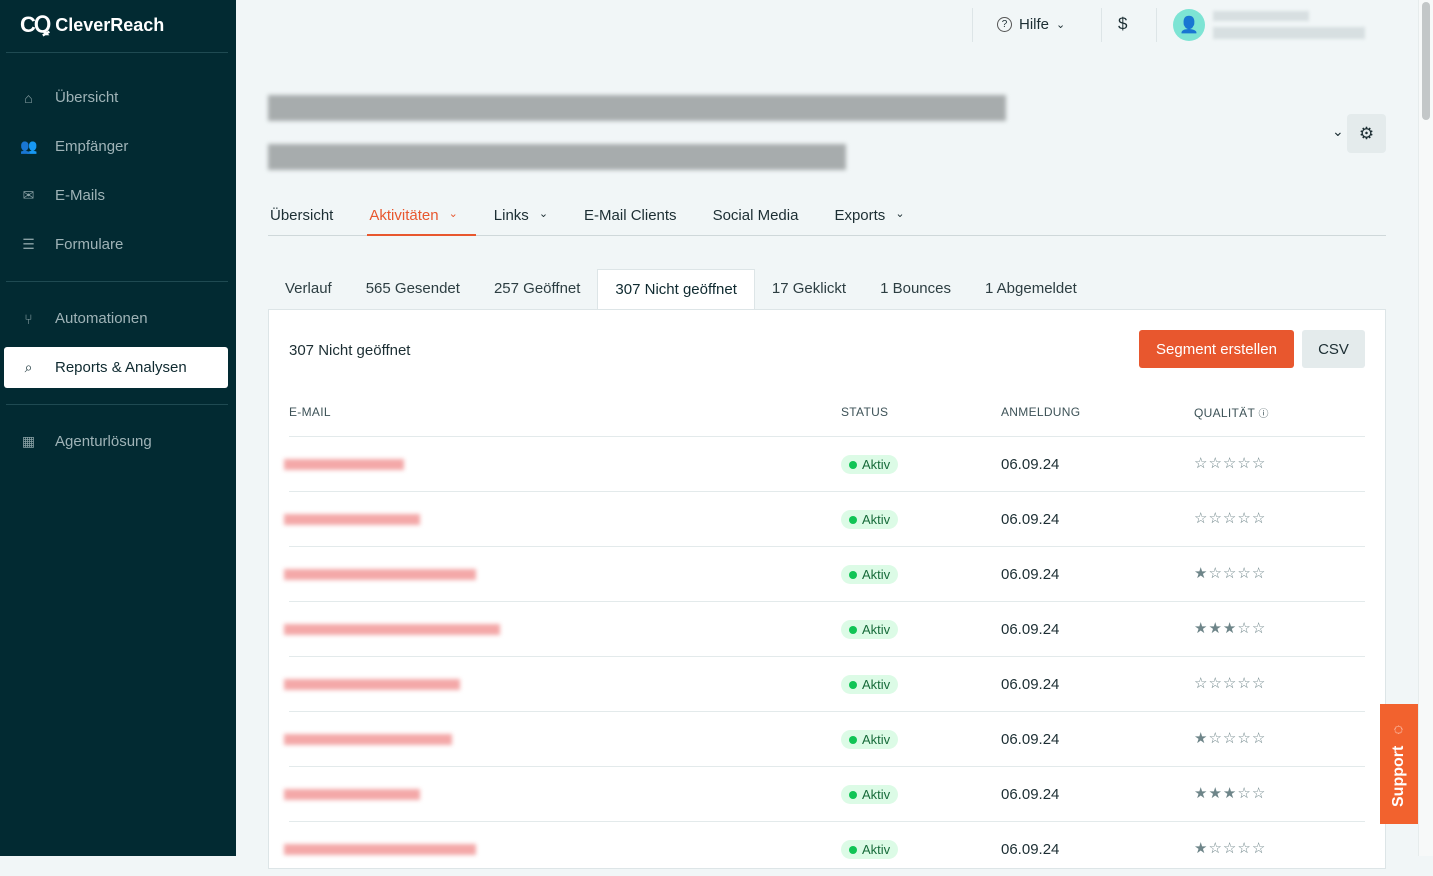 This screenshot has width=1433, height=876. I want to click on logo: CꝖ CleverReach, so click(92, 25).